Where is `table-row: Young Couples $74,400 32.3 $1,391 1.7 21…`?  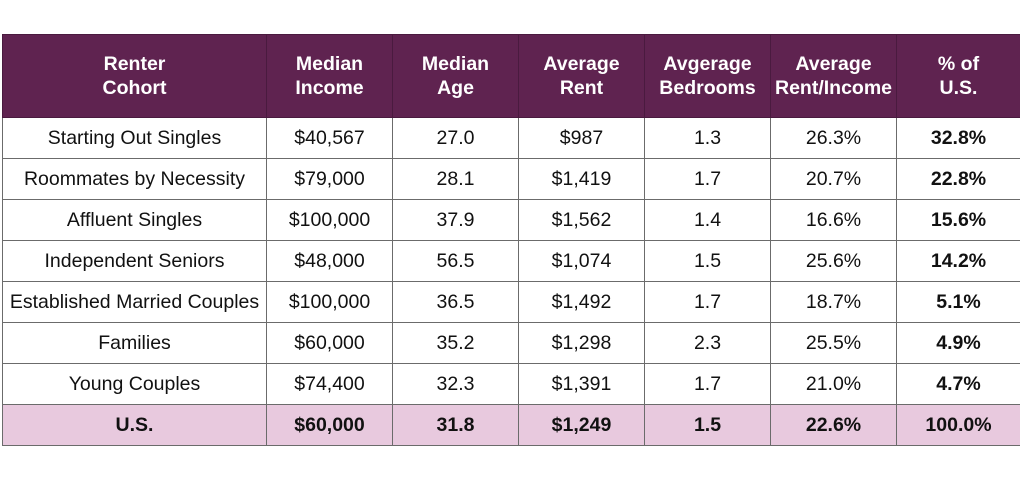
table-row: Young Couples $74,400 32.3 $1,391 1.7 21… is located at coordinates (511, 384).